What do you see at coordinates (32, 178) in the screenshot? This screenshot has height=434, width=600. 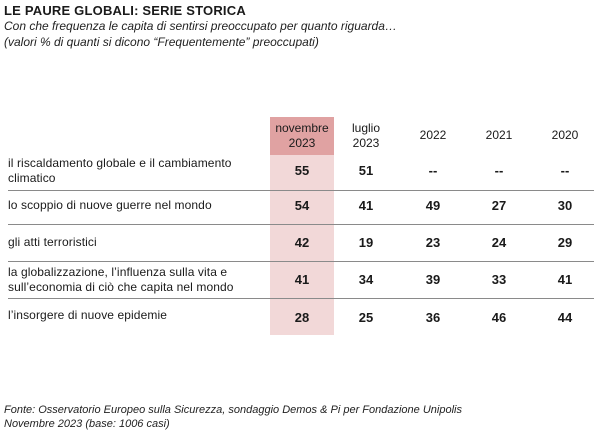 I see `row-label-line: climatico` at bounding box center [32, 178].